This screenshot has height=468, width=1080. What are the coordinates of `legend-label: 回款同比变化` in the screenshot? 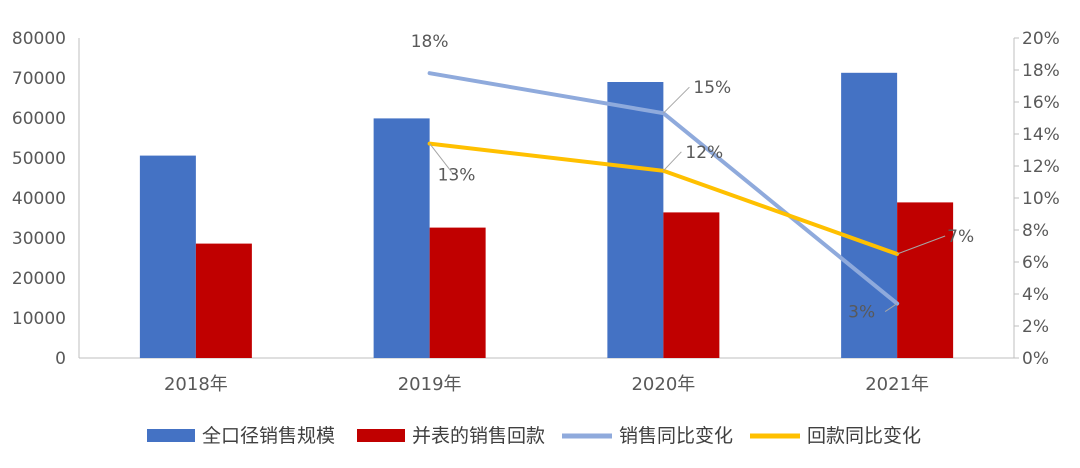 It's located at (864, 436).